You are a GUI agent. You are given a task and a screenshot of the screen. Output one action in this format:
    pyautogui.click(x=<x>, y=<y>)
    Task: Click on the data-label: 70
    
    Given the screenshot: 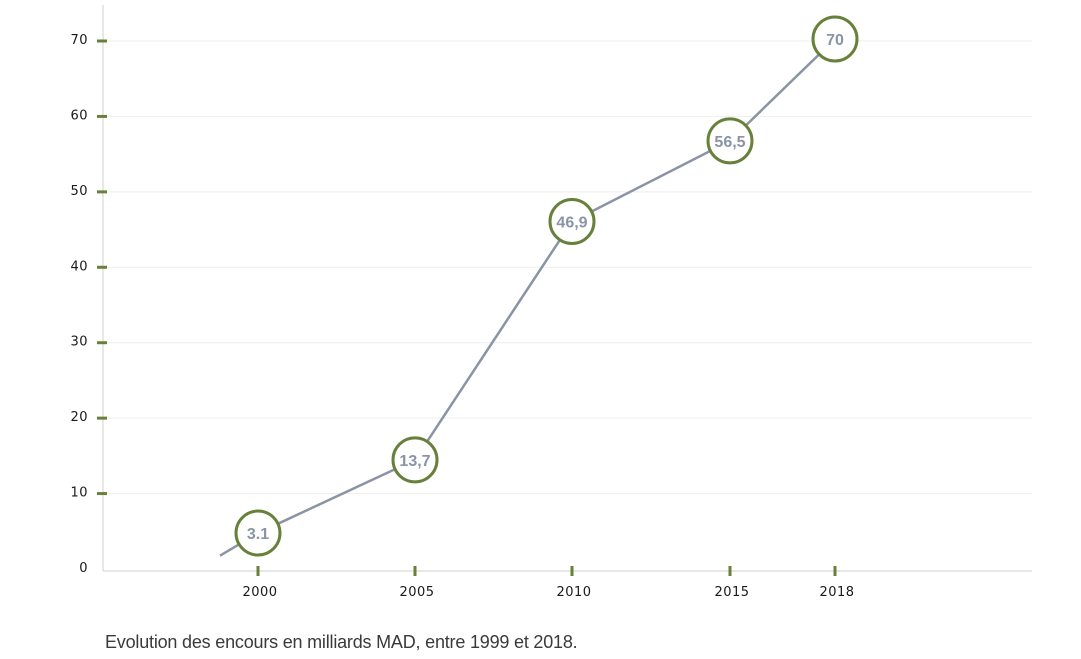 What is the action you would take?
    pyautogui.click(x=835, y=40)
    